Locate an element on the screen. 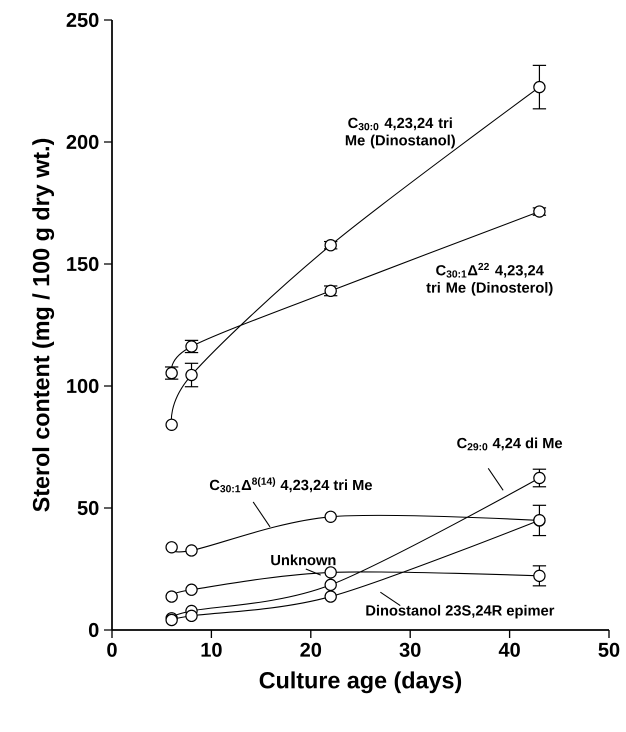 This screenshot has height=732, width=626. y-tick-label: 200 is located at coordinates (82, 142).